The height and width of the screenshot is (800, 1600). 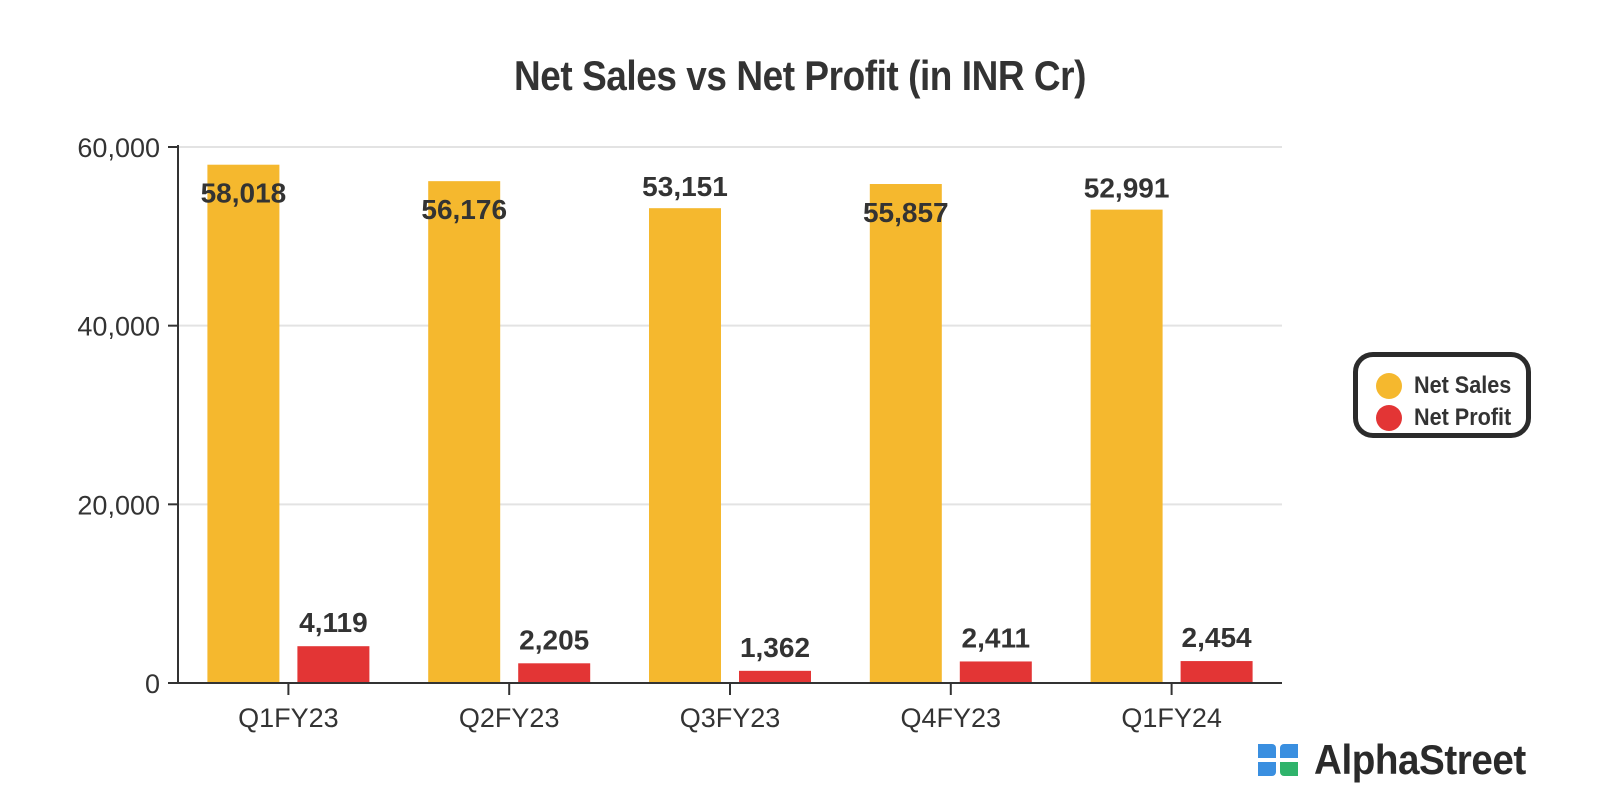 I want to click on net-sales-data-label: 56,176, so click(x=464, y=209).